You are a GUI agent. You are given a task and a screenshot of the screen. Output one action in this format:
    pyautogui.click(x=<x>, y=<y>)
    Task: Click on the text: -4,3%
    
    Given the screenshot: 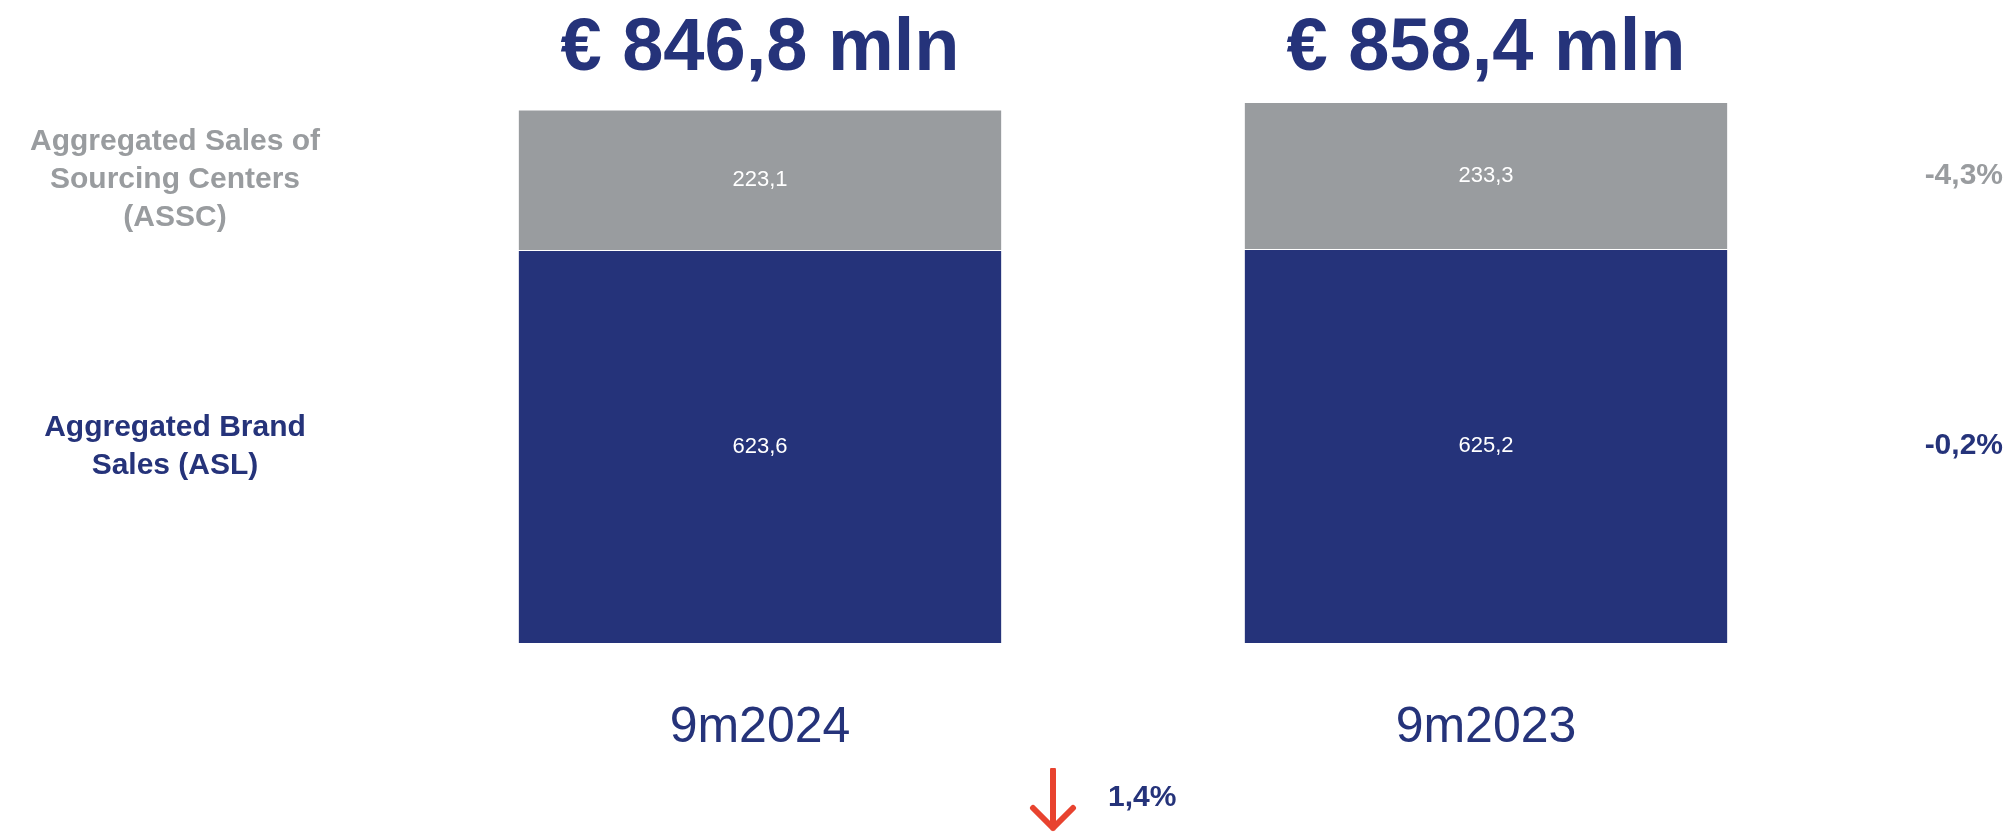 What is the action you would take?
    pyautogui.click(x=1963, y=173)
    